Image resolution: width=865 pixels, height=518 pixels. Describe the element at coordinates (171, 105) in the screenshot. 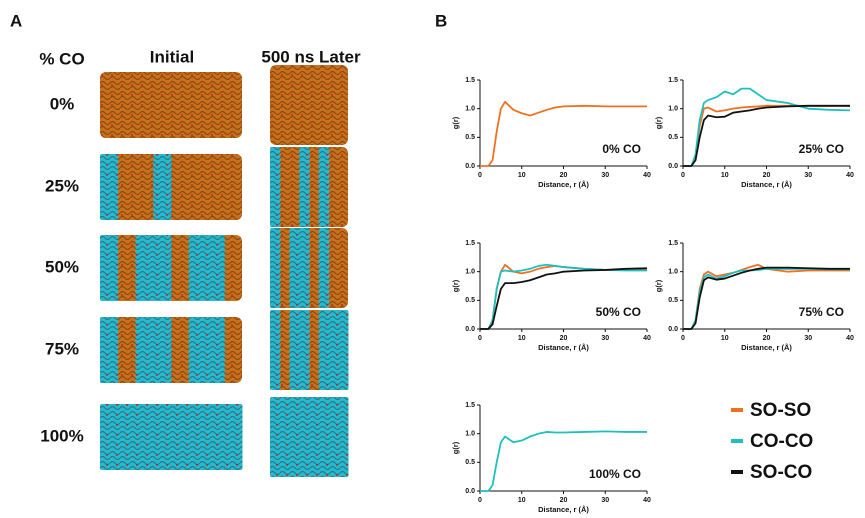

I see `snapshot` at that location.